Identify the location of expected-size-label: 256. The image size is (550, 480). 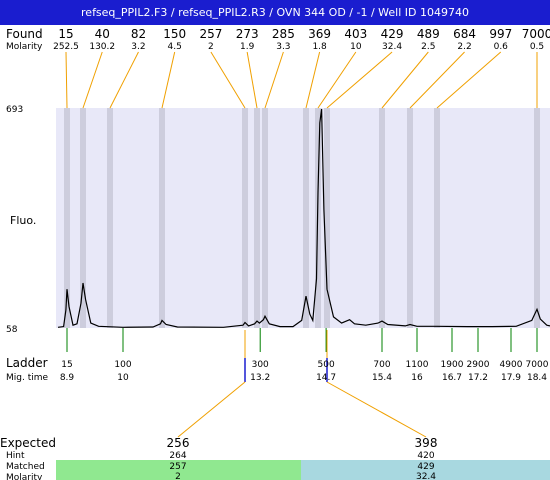
(178, 443).